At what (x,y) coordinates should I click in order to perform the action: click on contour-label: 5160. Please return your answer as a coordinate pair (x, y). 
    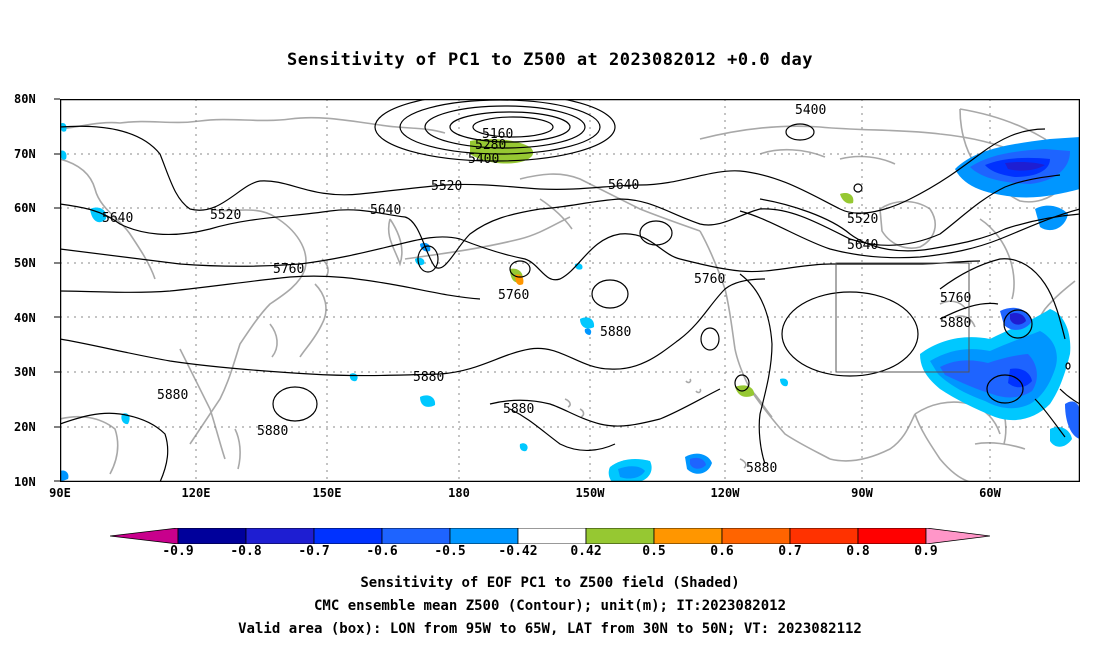
    Looking at the image, I should click on (497, 134).